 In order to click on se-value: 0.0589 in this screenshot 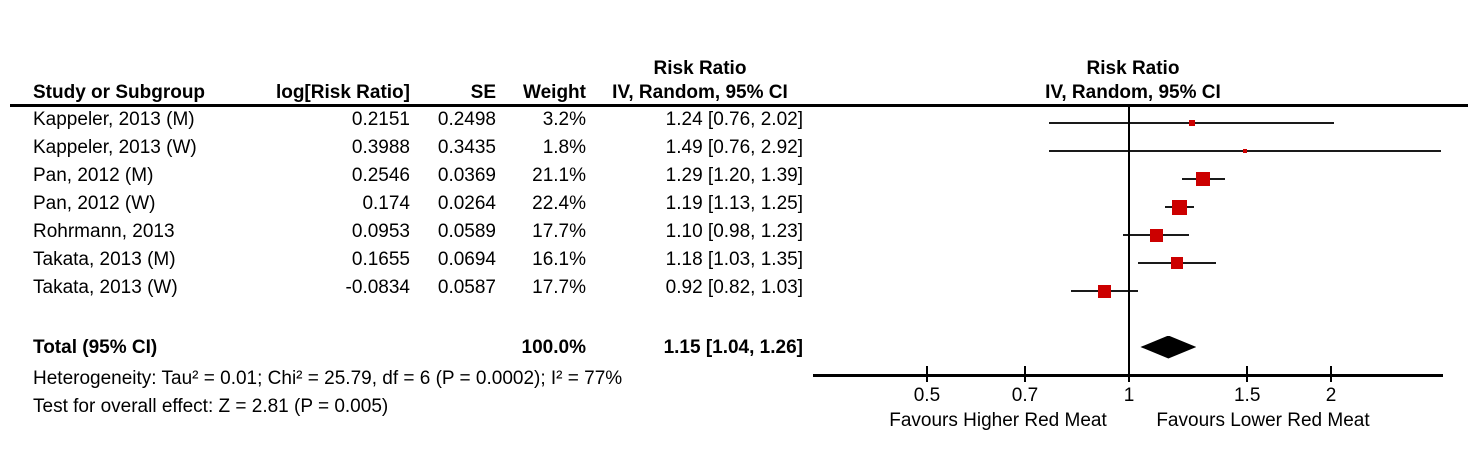, I will do `click(466, 231)`.